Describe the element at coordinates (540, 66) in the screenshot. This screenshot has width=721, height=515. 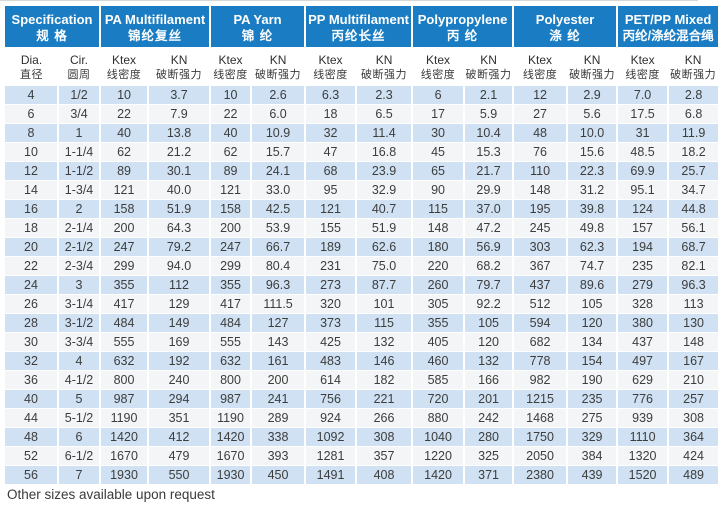
I see `subheader-col-10-ktex: Ktex 线密度` at that location.